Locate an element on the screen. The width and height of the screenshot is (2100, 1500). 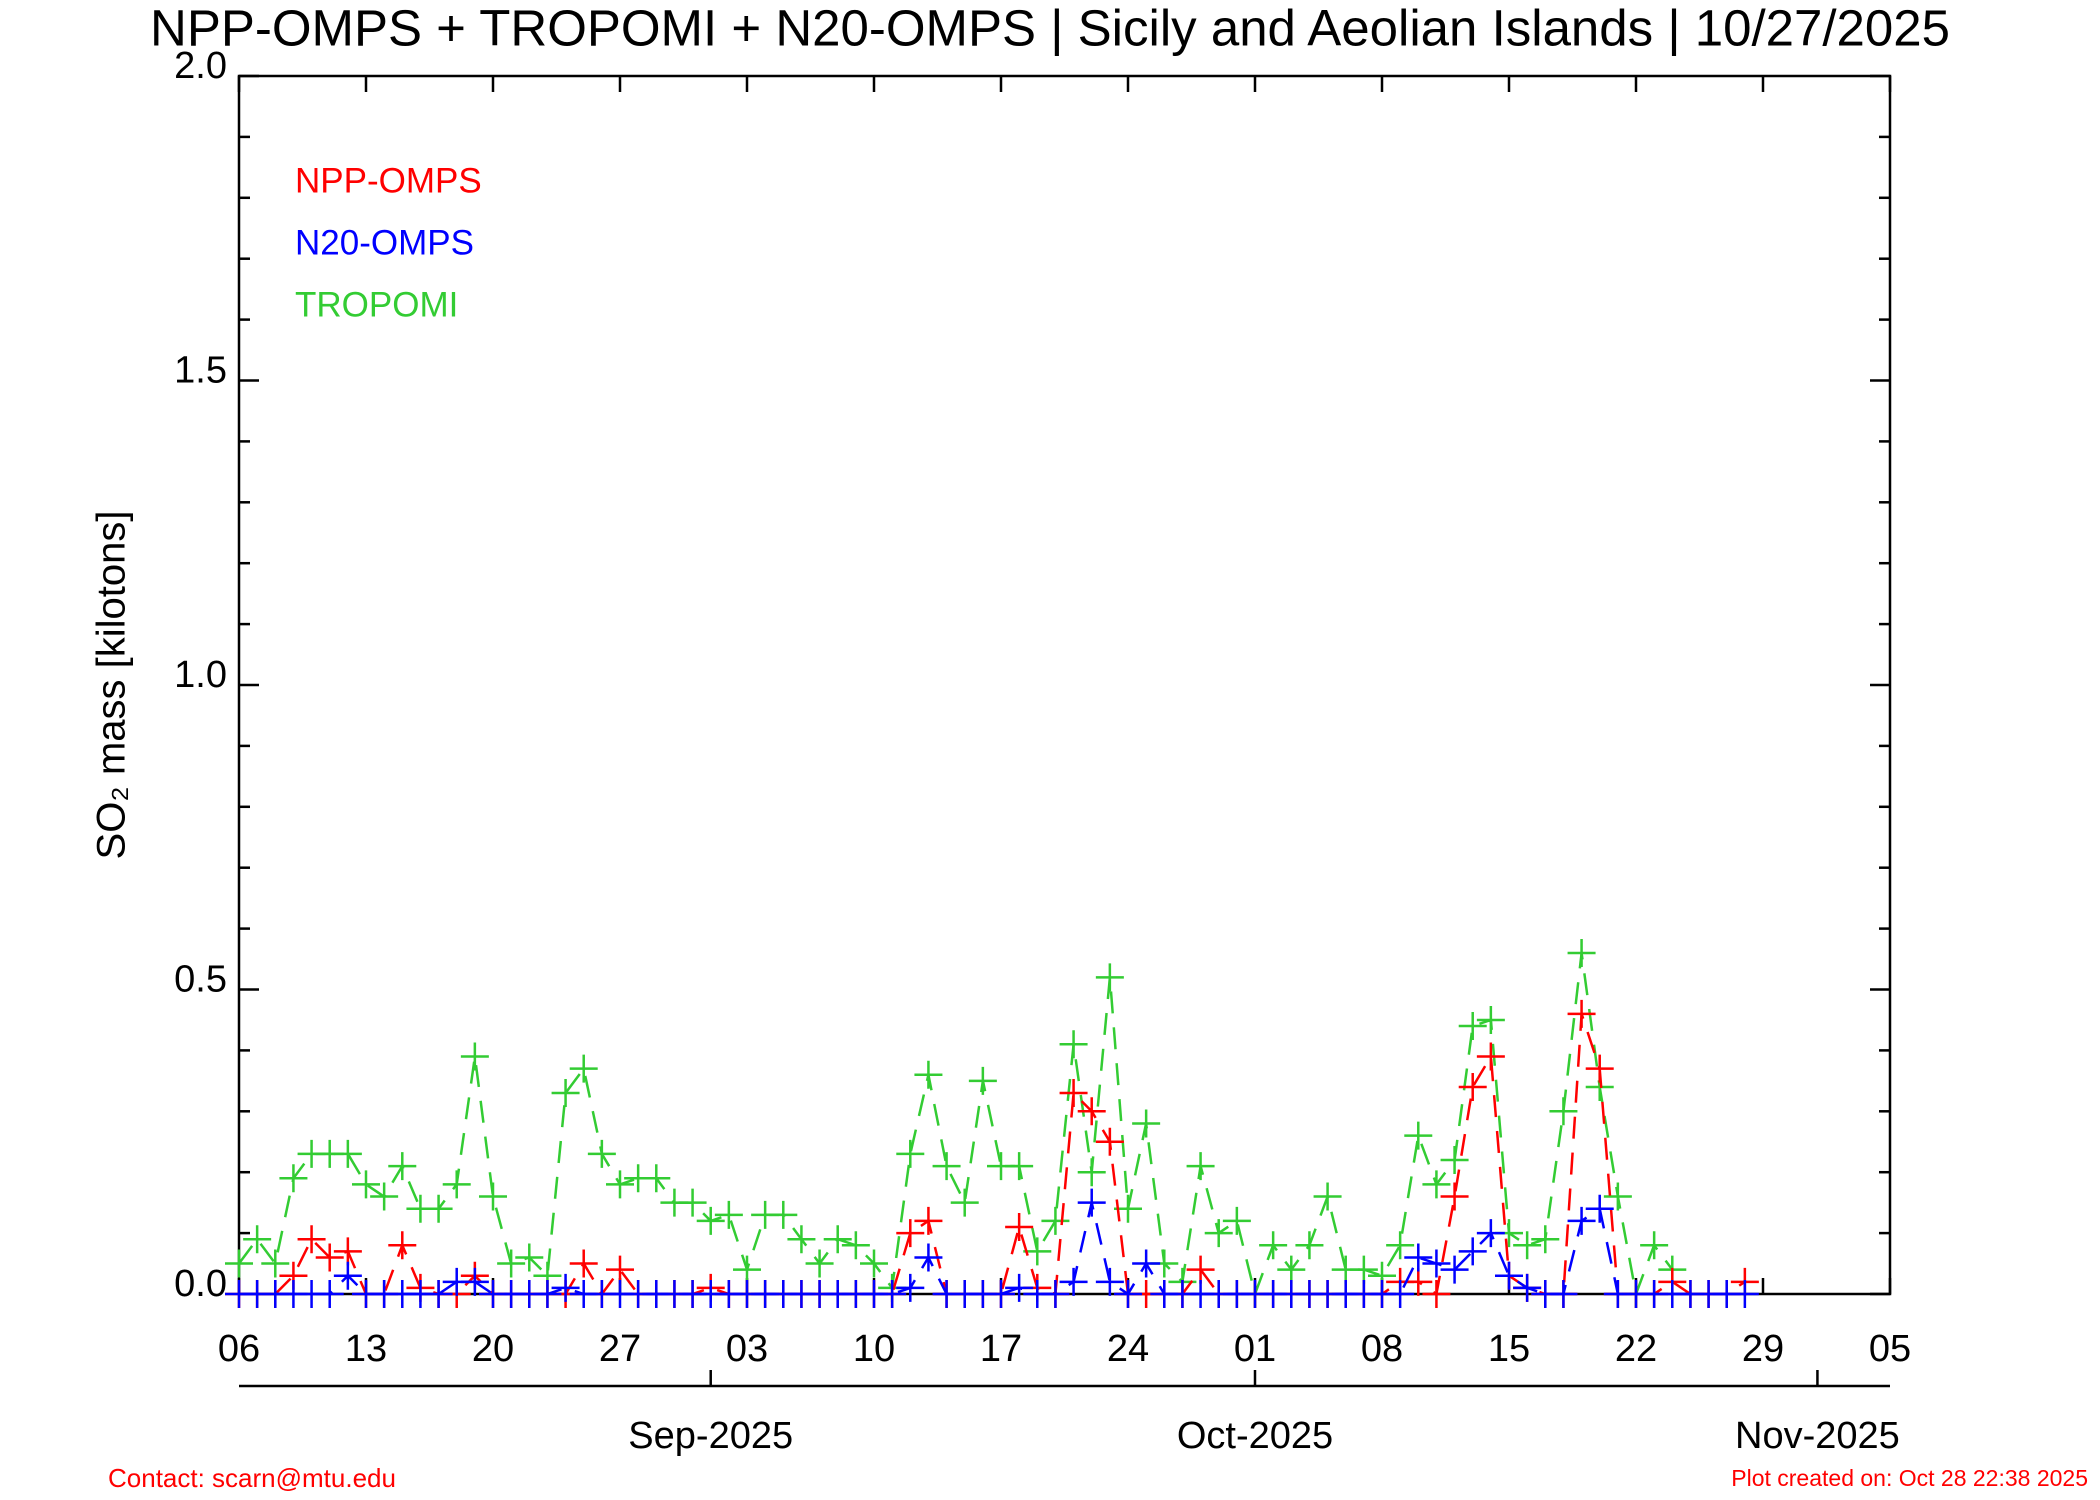
x-tick-label: 01 is located at coordinates (1255, 1349).